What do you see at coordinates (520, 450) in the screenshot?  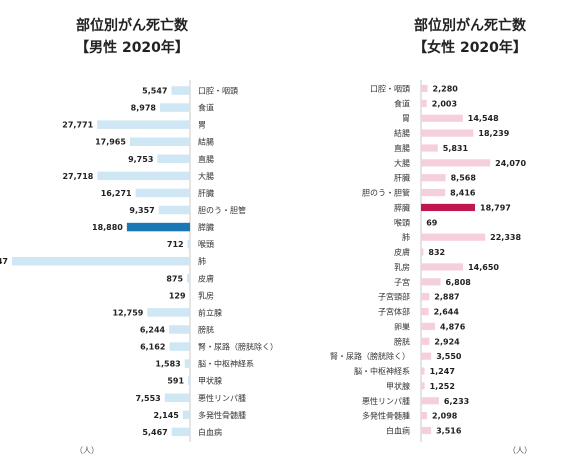 I see `female-unit-label: （人）` at bounding box center [520, 450].